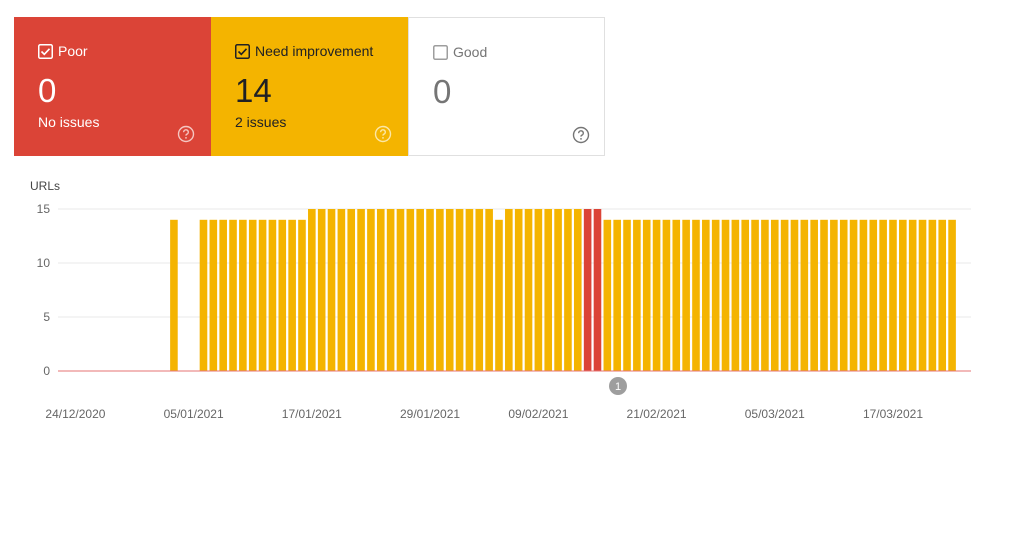 This screenshot has width=1024, height=536. I want to click on y-tick-label: 15, so click(44, 209).